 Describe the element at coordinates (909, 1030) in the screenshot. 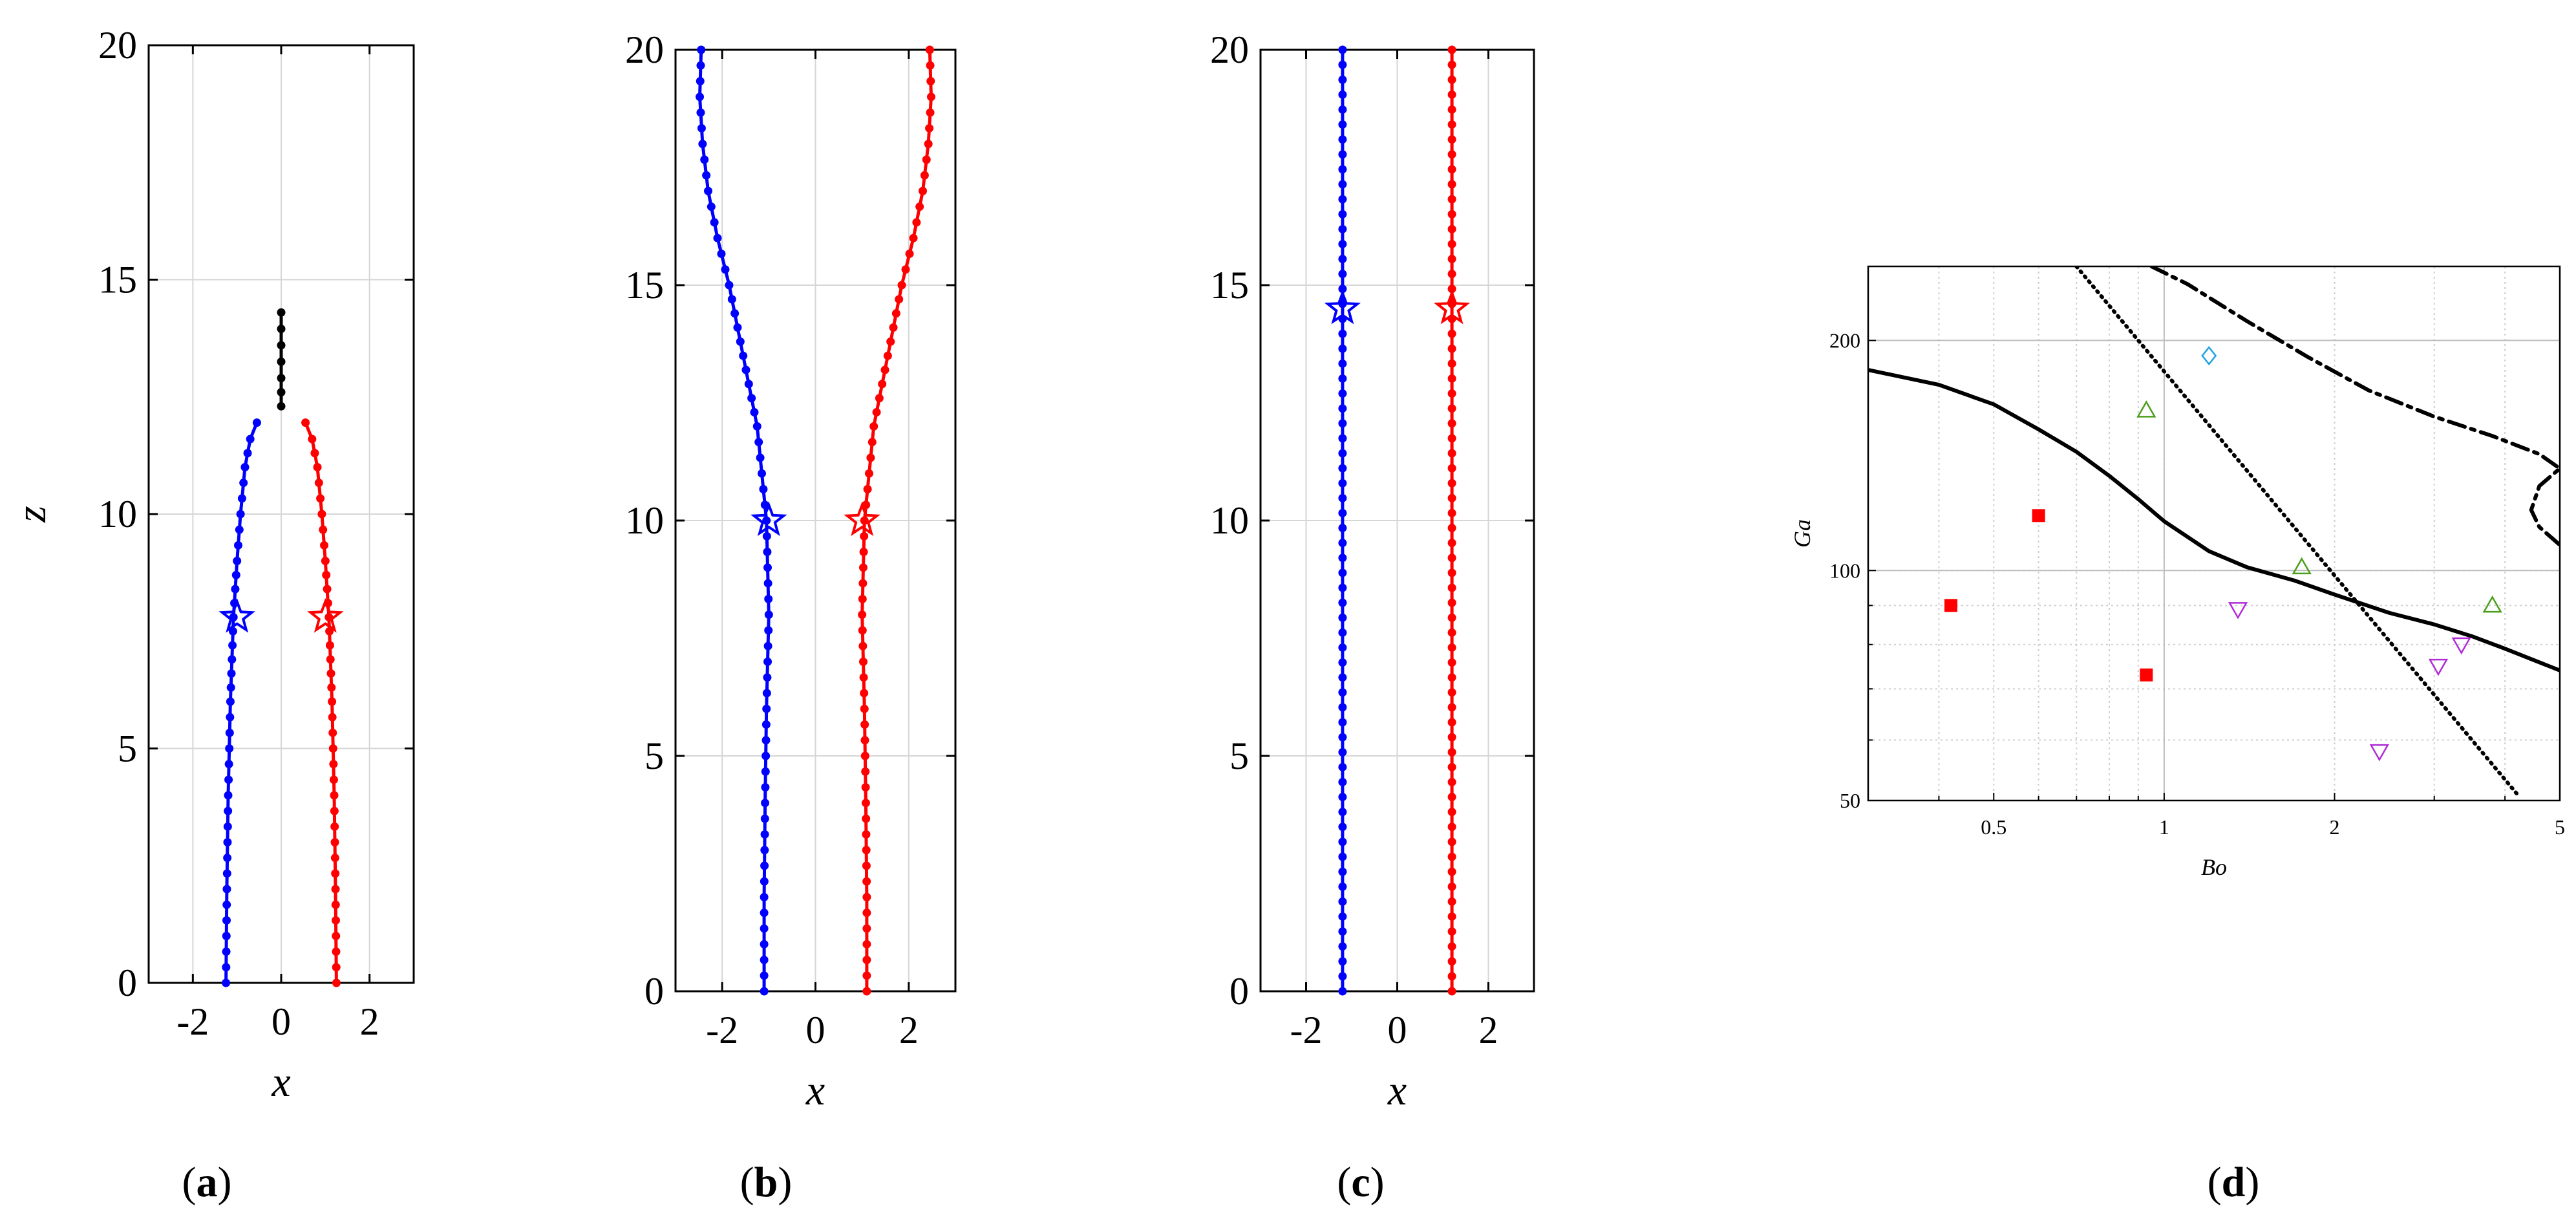

I see `x-tick-label: 2` at that location.